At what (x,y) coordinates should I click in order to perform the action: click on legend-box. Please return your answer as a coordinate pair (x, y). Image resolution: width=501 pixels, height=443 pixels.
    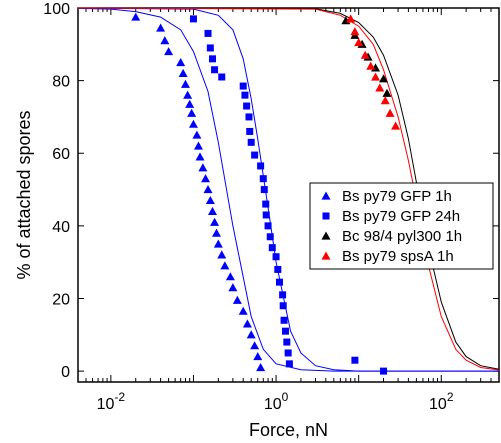
    Looking at the image, I should click on (401, 226).